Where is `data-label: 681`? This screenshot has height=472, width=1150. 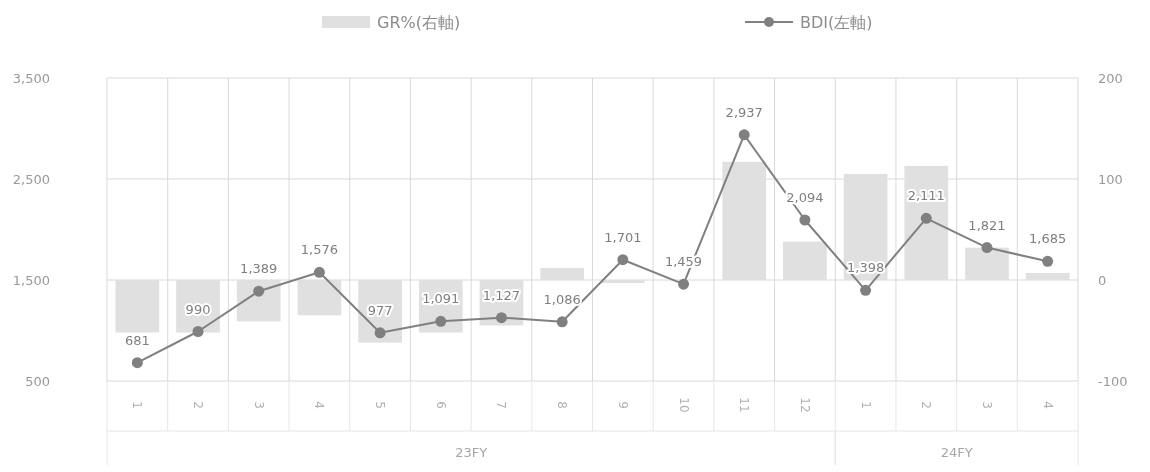 data-label: 681 is located at coordinates (137, 340).